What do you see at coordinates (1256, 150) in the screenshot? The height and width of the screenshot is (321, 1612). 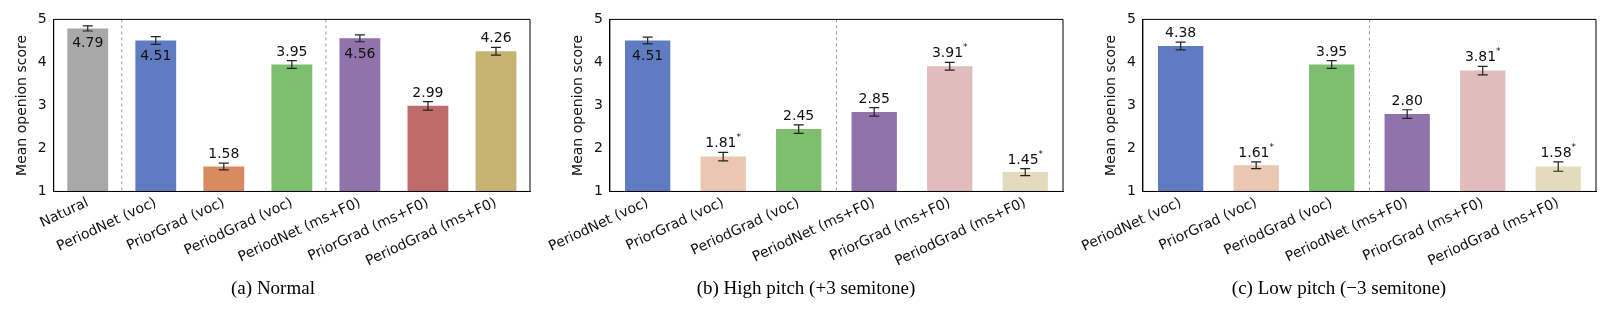 I see `data-label: 1.61*` at bounding box center [1256, 150].